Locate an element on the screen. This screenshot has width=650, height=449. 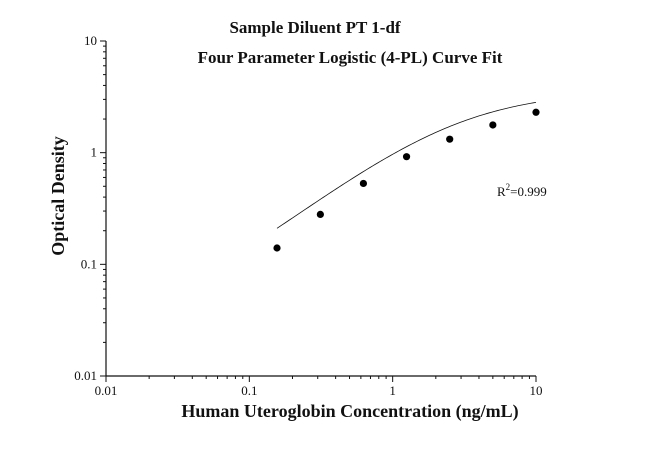
r-squared-annotation: R2=0.999 is located at coordinates (522, 190).